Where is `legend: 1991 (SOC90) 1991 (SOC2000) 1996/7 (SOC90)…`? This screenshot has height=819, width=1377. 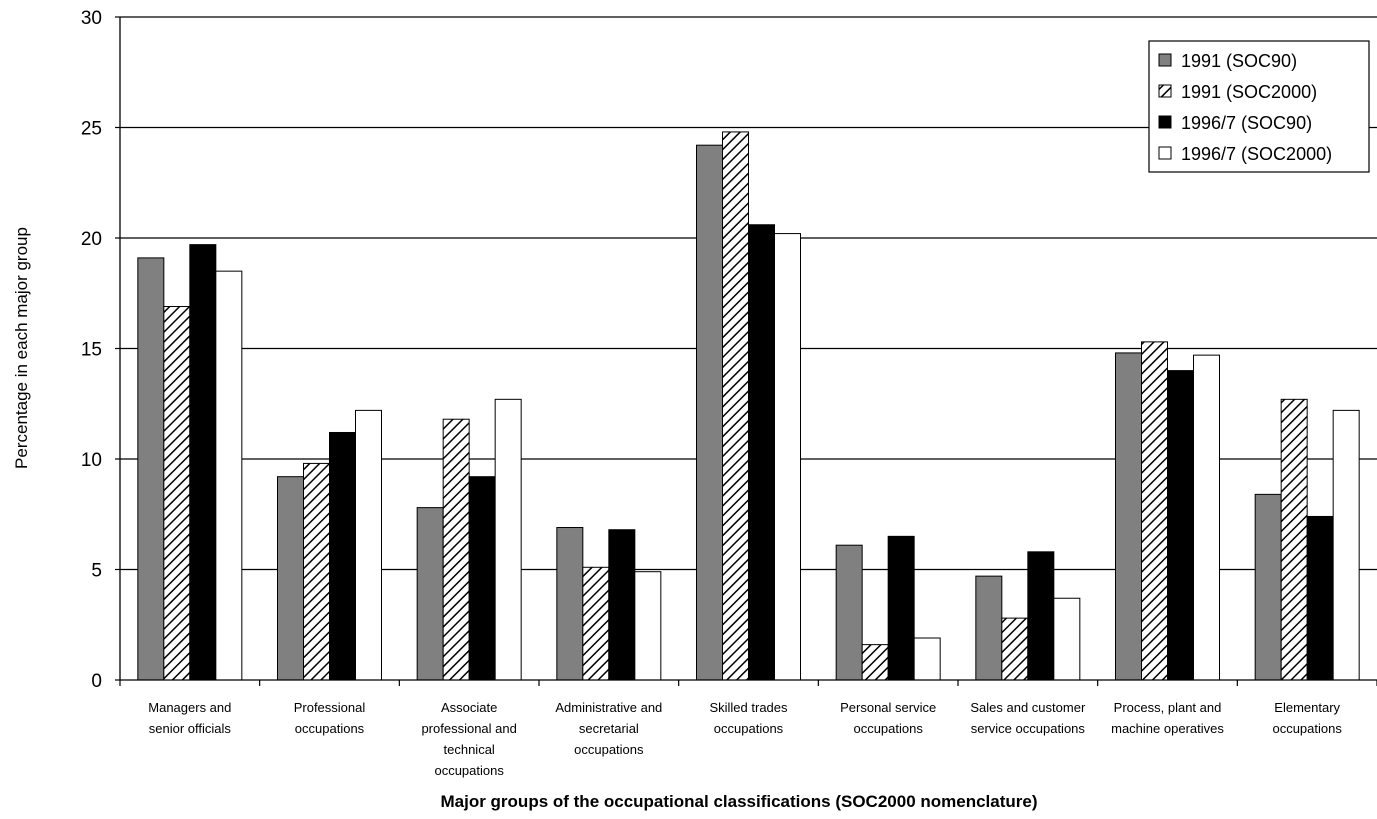 legend: 1991 (SOC90) 1991 (SOC2000) 1996/7 (SOC90)… is located at coordinates (1259, 106).